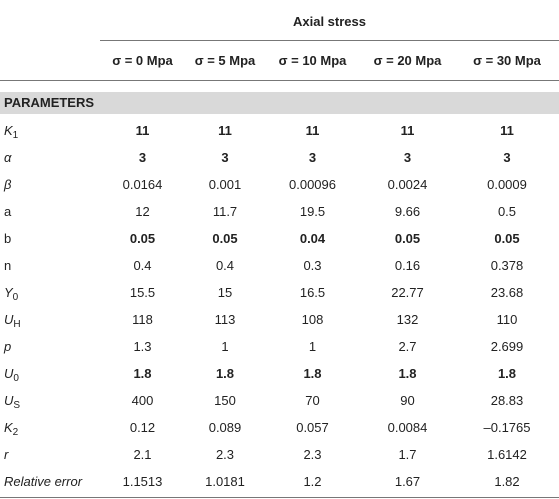 The height and width of the screenshot is (499, 559). I want to click on row-label: β, so click(7, 184).